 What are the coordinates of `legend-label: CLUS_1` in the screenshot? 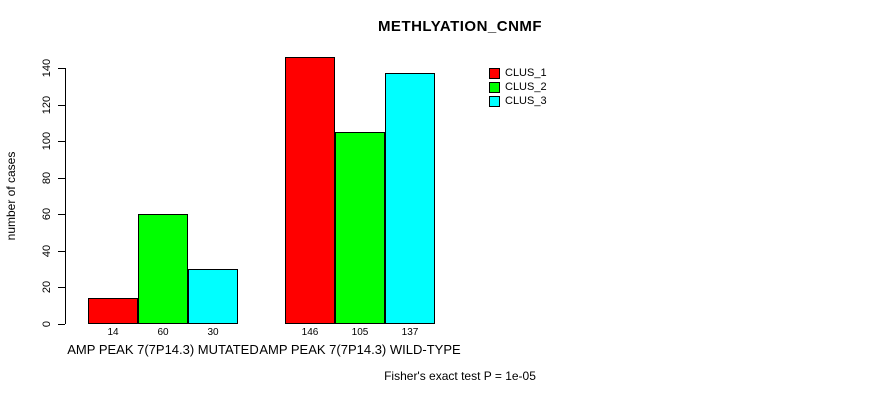 It's located at (526, 73).